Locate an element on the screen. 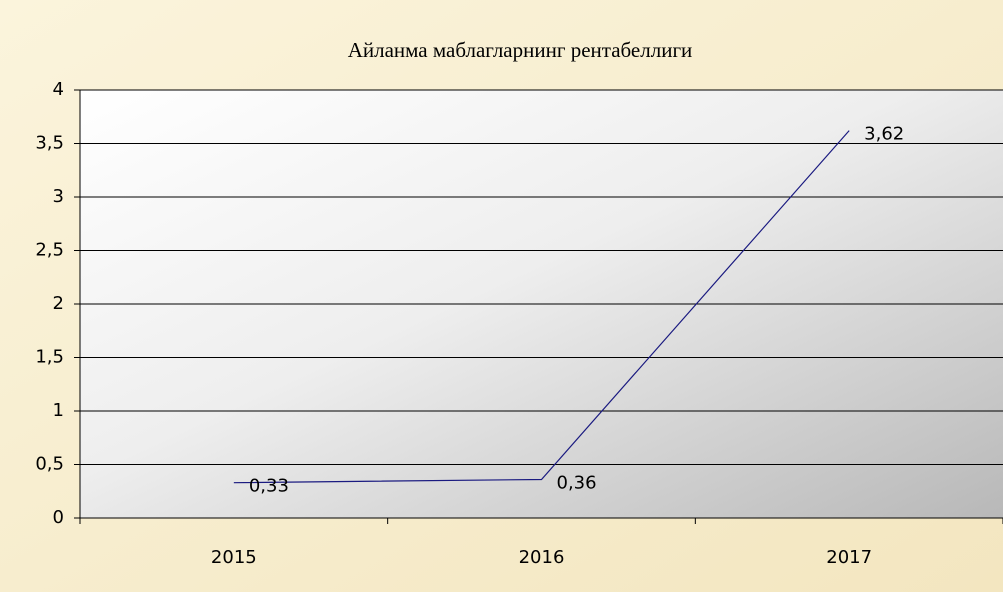 The image size is (1003, 592). data-label: 0,36 is located at coordinates (577, 482).